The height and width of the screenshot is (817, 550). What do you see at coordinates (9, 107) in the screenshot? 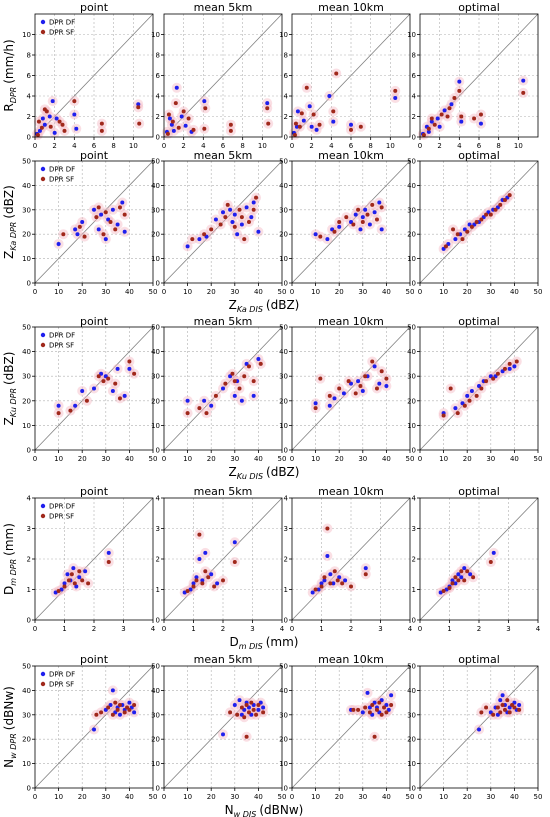
I see `ylabel-label-main: R` at bounding box center [9, 107].